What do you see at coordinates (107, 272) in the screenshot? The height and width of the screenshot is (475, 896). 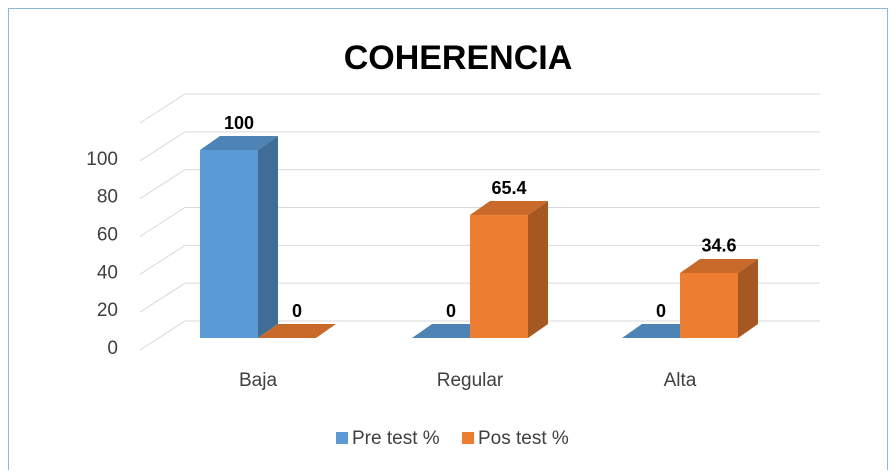 I see `y-tick-label: 40` at bounding box center [107, 272].